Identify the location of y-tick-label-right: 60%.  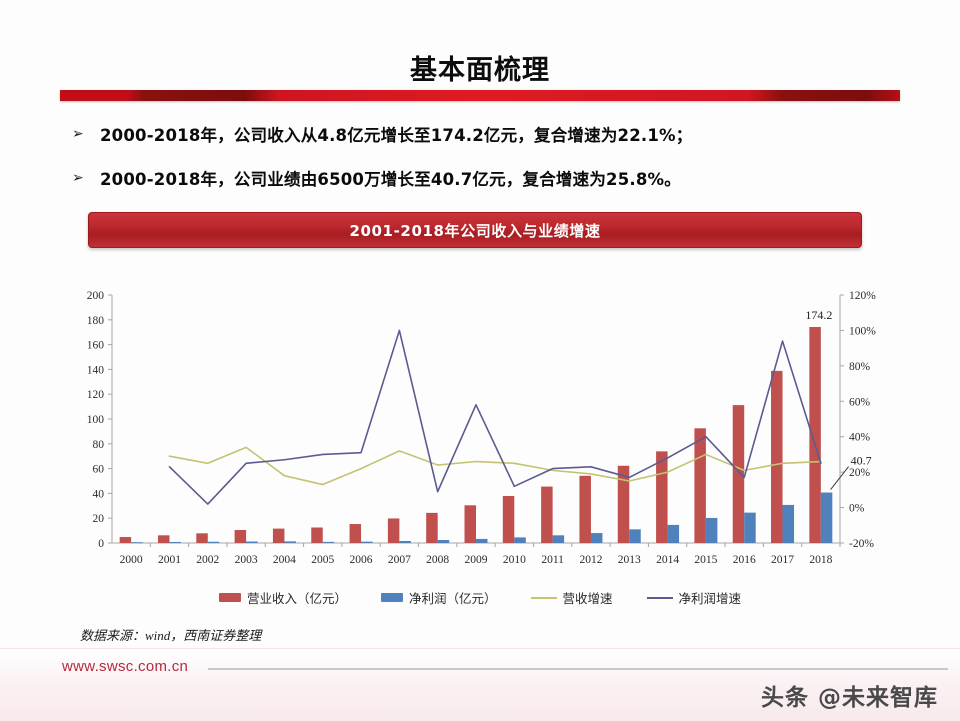
(860, 402).